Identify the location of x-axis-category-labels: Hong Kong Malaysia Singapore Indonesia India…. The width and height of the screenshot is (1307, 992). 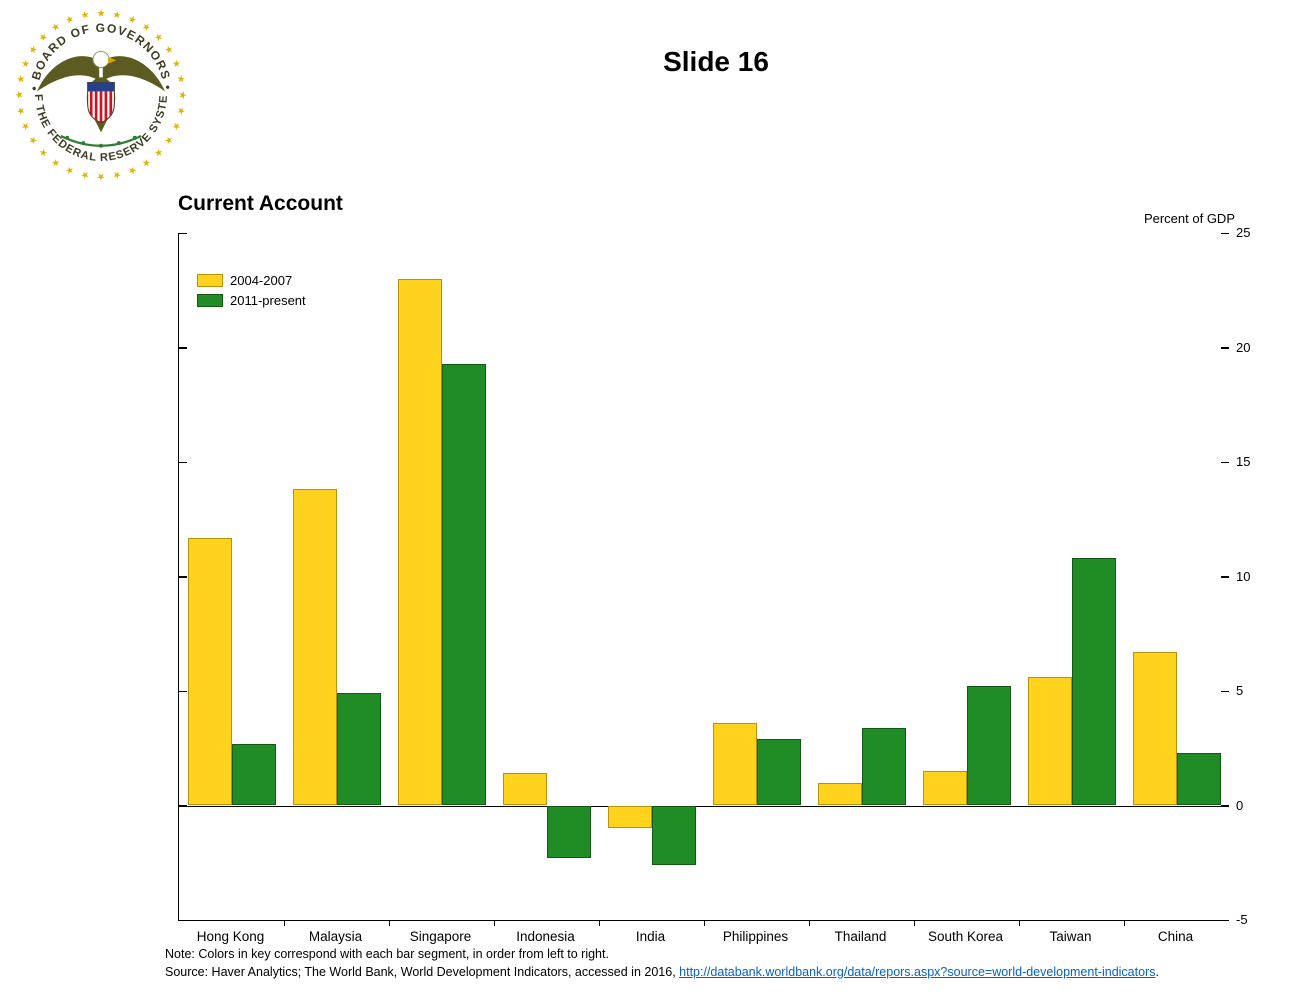
(703, 938).